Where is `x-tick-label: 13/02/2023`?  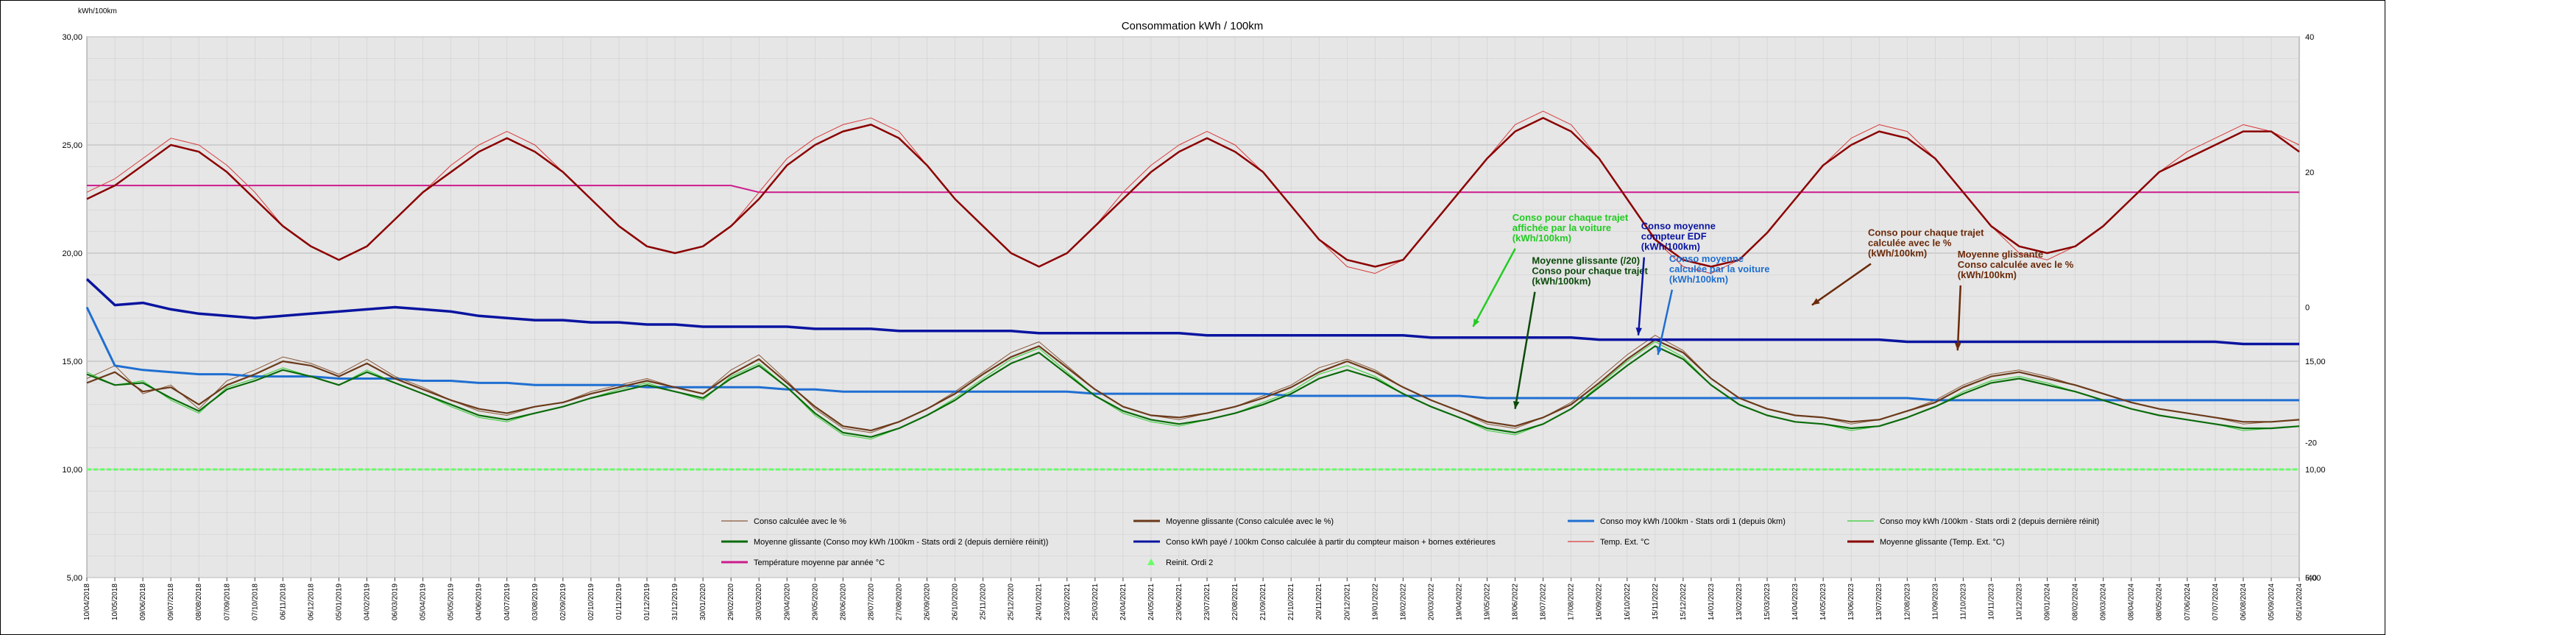
x-tick-label: 13/02/2023 is located at coordinates (1740, 601).